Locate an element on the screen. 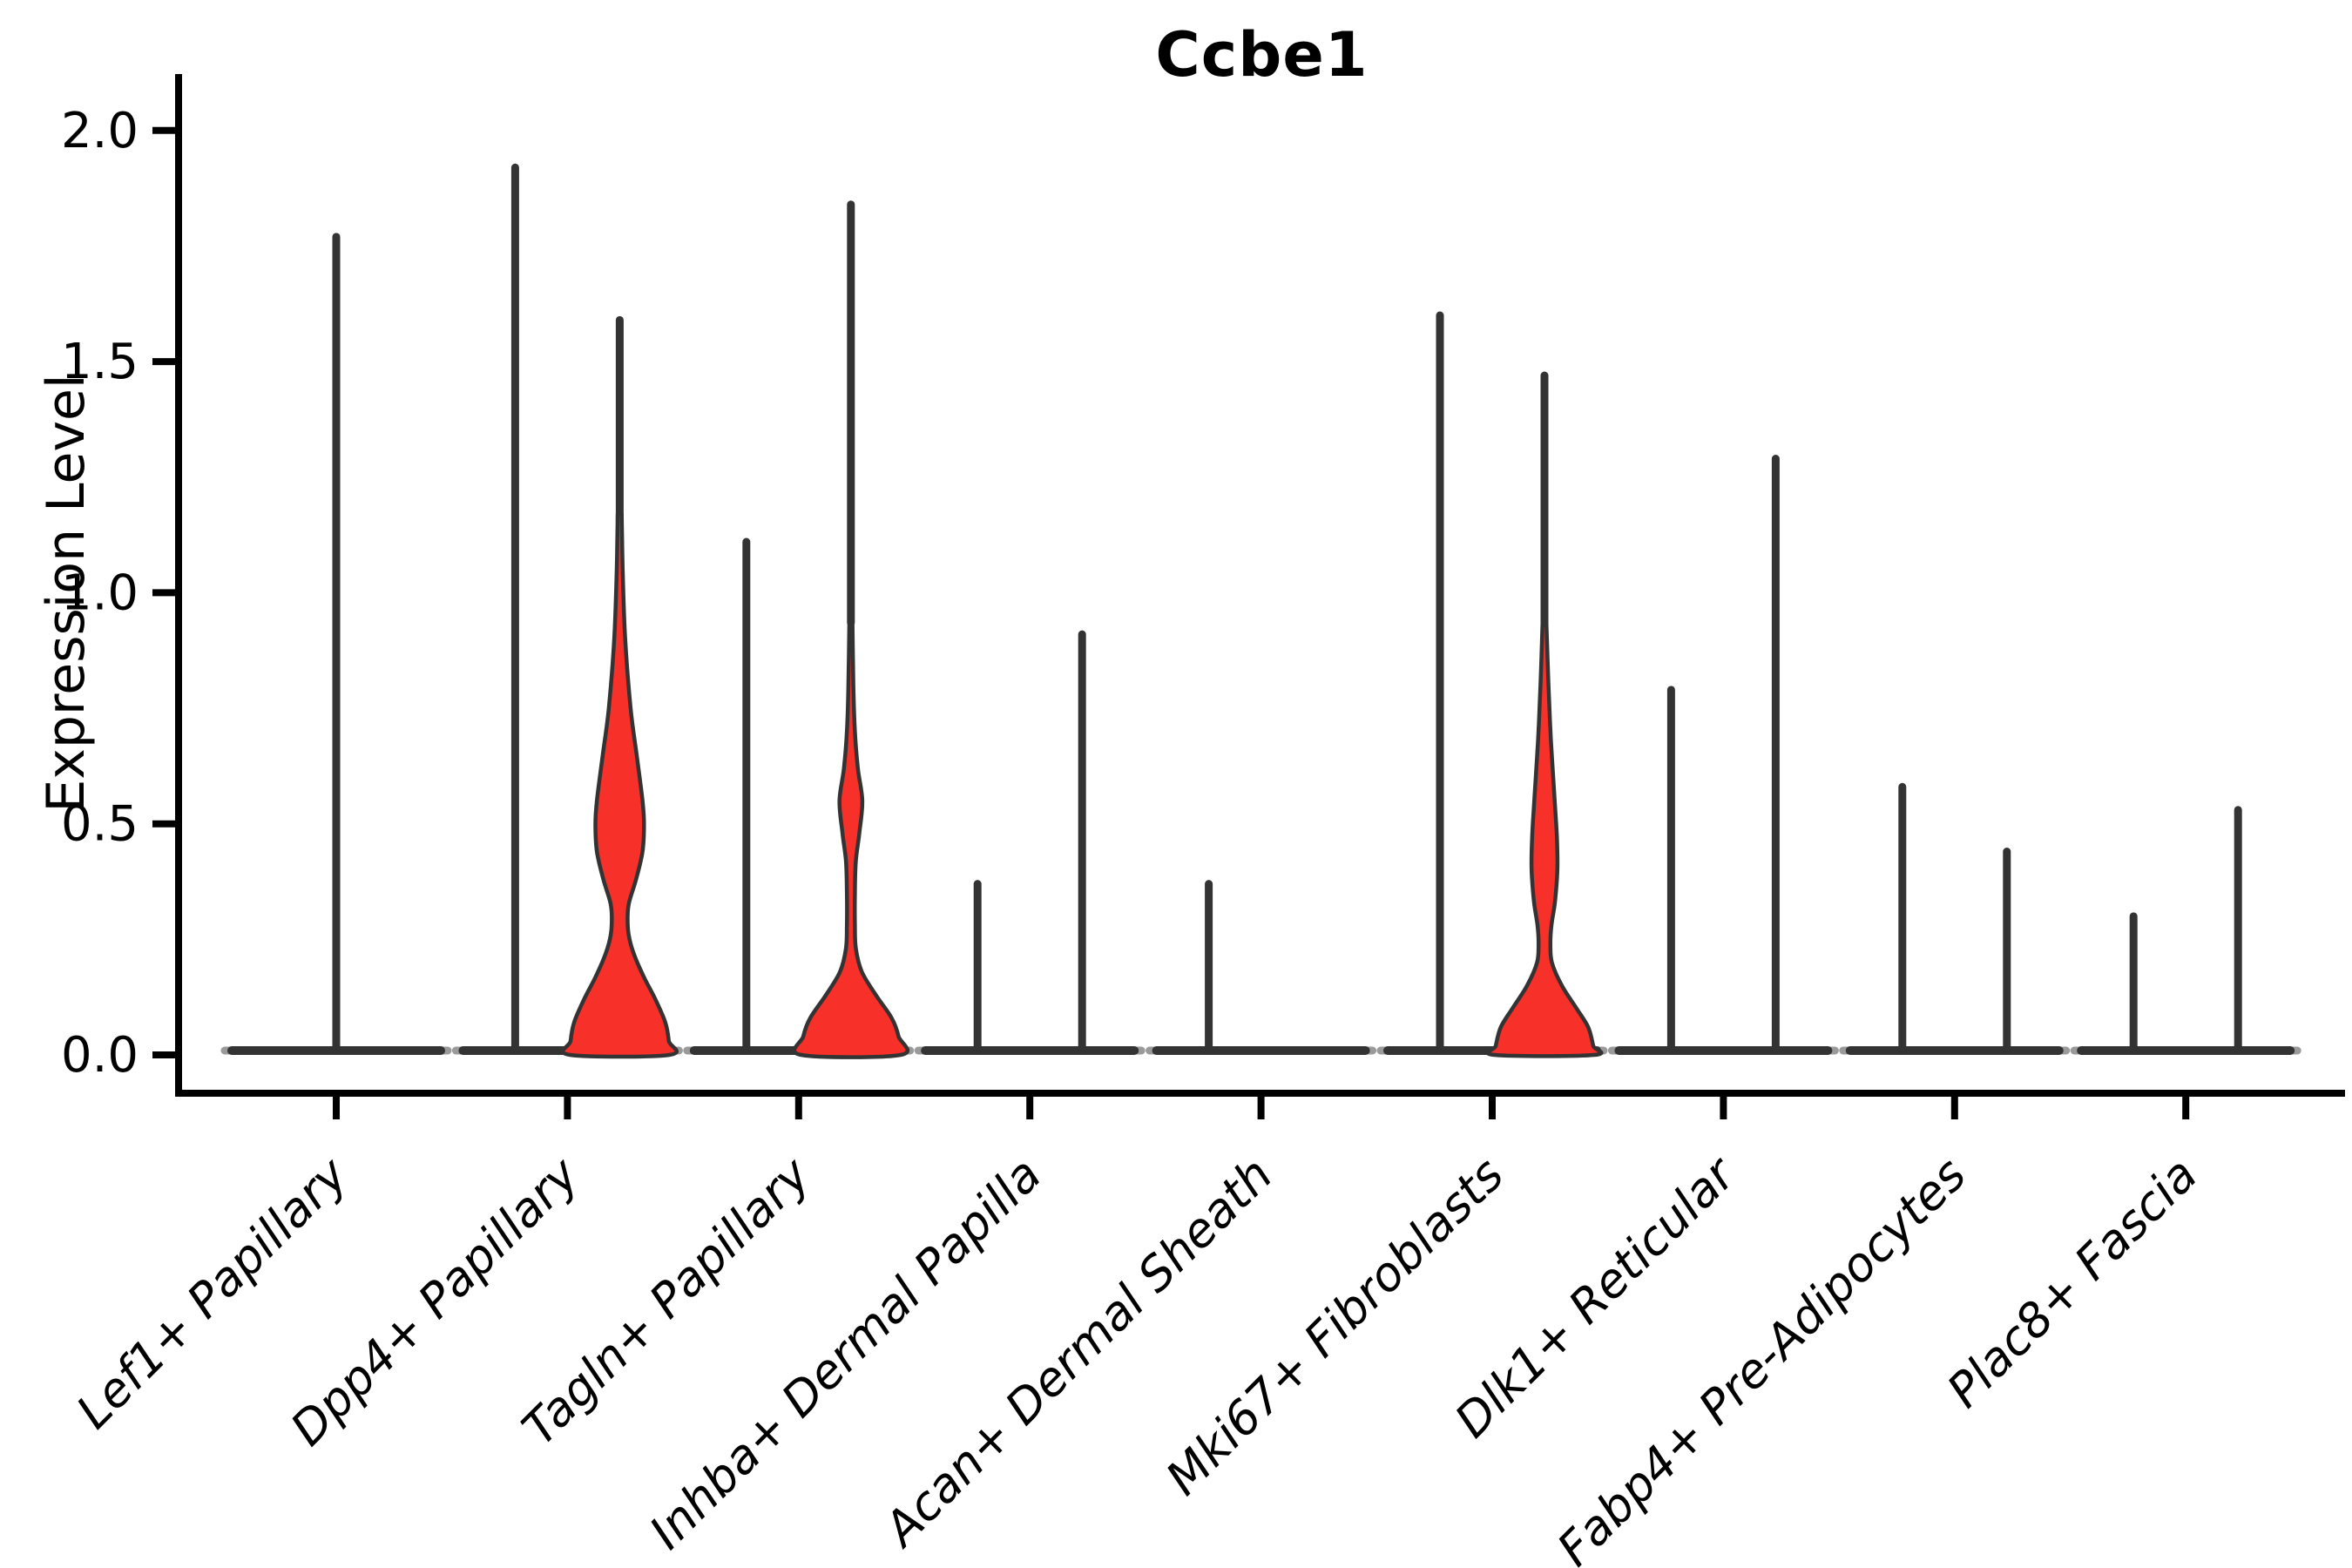 This screenshot has height=1568, width=2352. y-tick-label: 0.0 is located at coordinates (100, 1055).